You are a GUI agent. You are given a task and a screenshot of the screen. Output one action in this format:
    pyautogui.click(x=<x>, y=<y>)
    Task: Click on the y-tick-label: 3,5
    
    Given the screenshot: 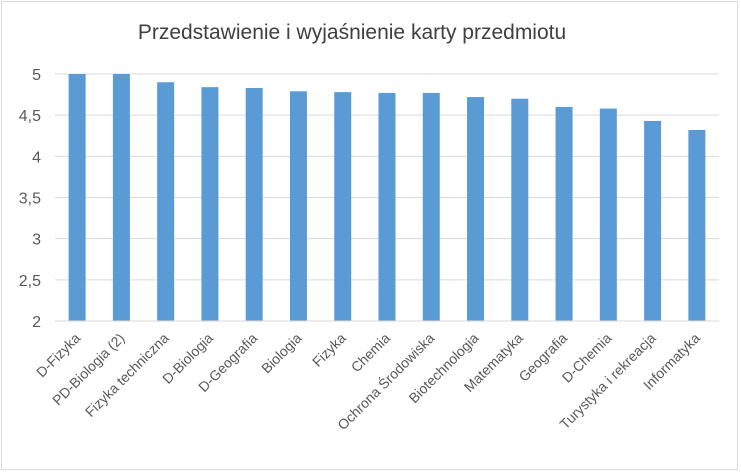 What is the action you would take?
    pyautogui.click(x=30, y=199)
    